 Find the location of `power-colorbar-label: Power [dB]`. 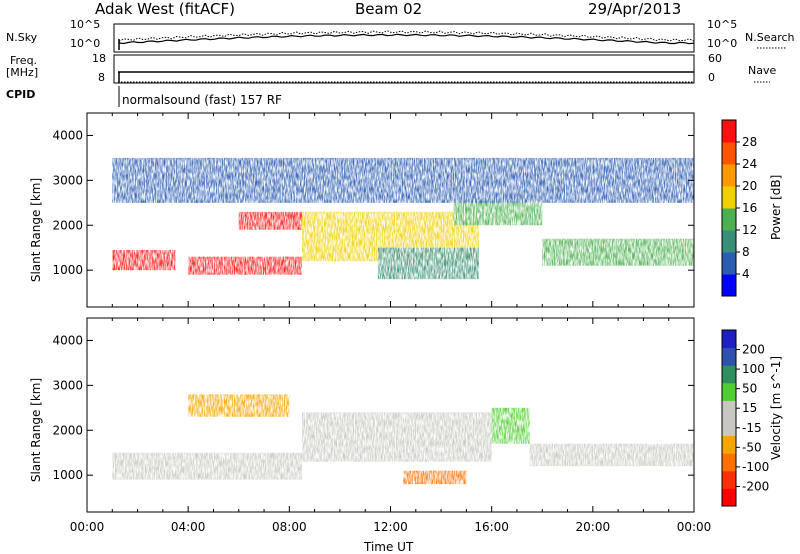

power-colorbar-label: Power [dB] is located at coordinates (776, 207).